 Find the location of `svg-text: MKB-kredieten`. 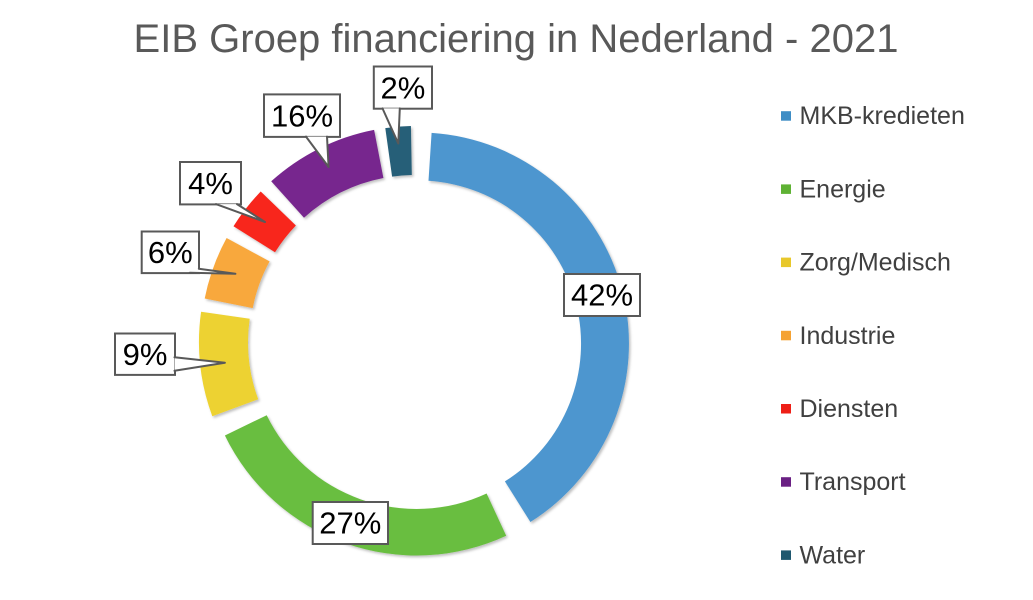

svg-text: MKB-kredieten is located at coordinates (882, 116).